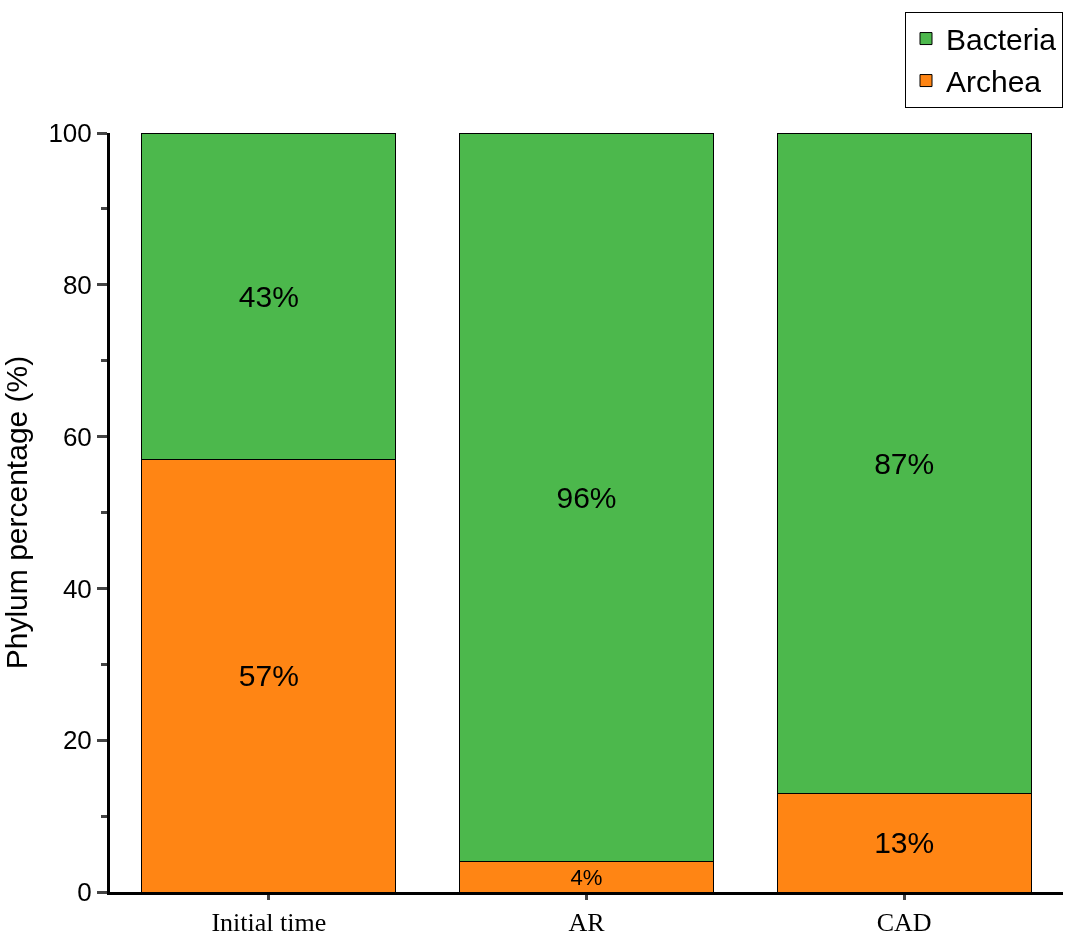  Describe the element at coordinates (904, 923) in the screenshot. I see `x-tick-label: CAD` at that location.